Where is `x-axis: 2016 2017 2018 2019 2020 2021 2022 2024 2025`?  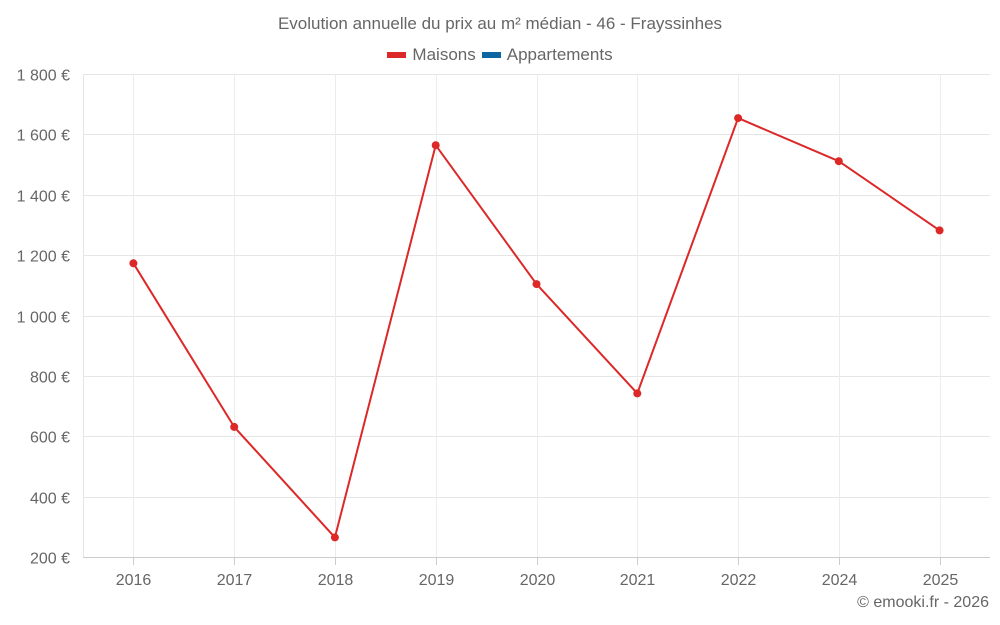
x-axis: 2016 2017 2018 2019 2020 2021 2022 2024 2025 is located at coordinates (536, 573).